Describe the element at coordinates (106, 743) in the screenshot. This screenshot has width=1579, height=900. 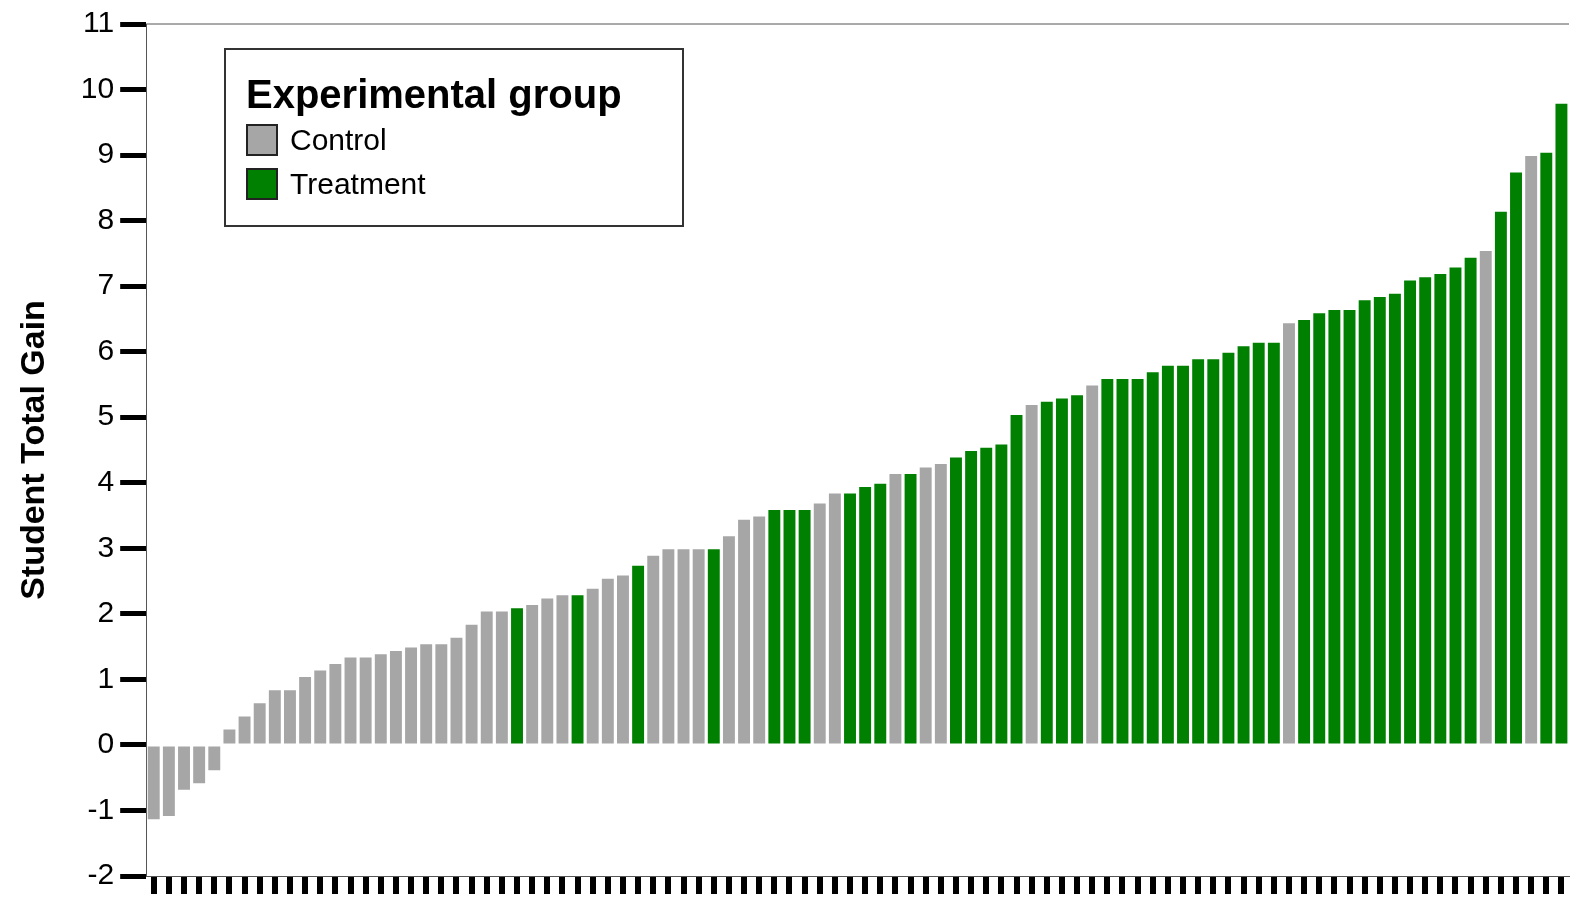
I see `y-tick-label: 0` at that location.